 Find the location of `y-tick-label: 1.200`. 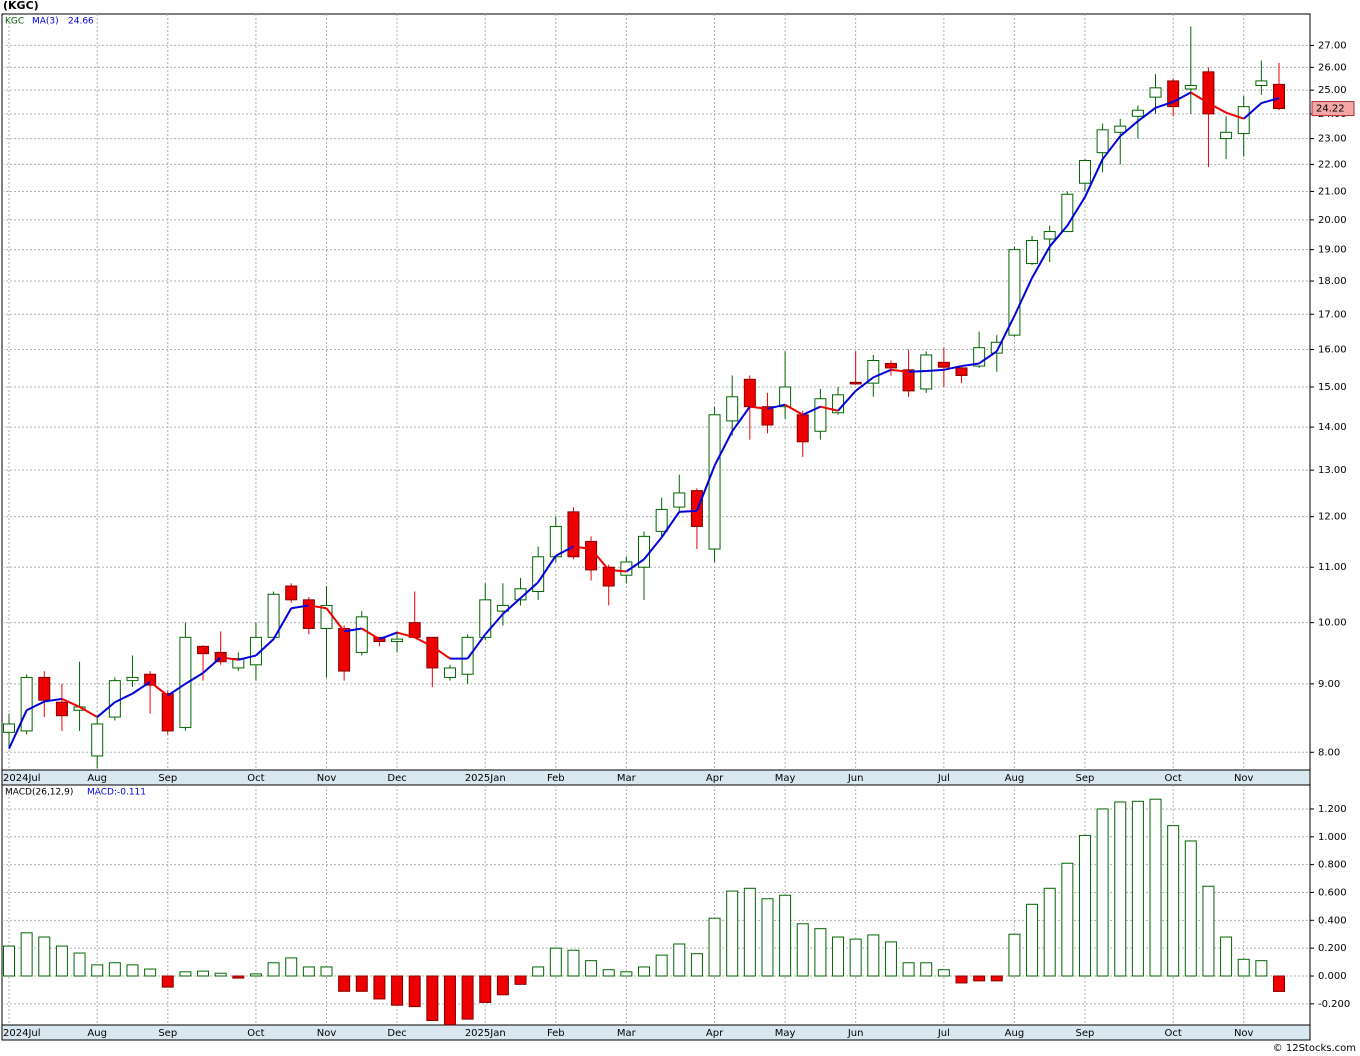

y-tick-label: 1.200 is located at coordinates (1332, 809).